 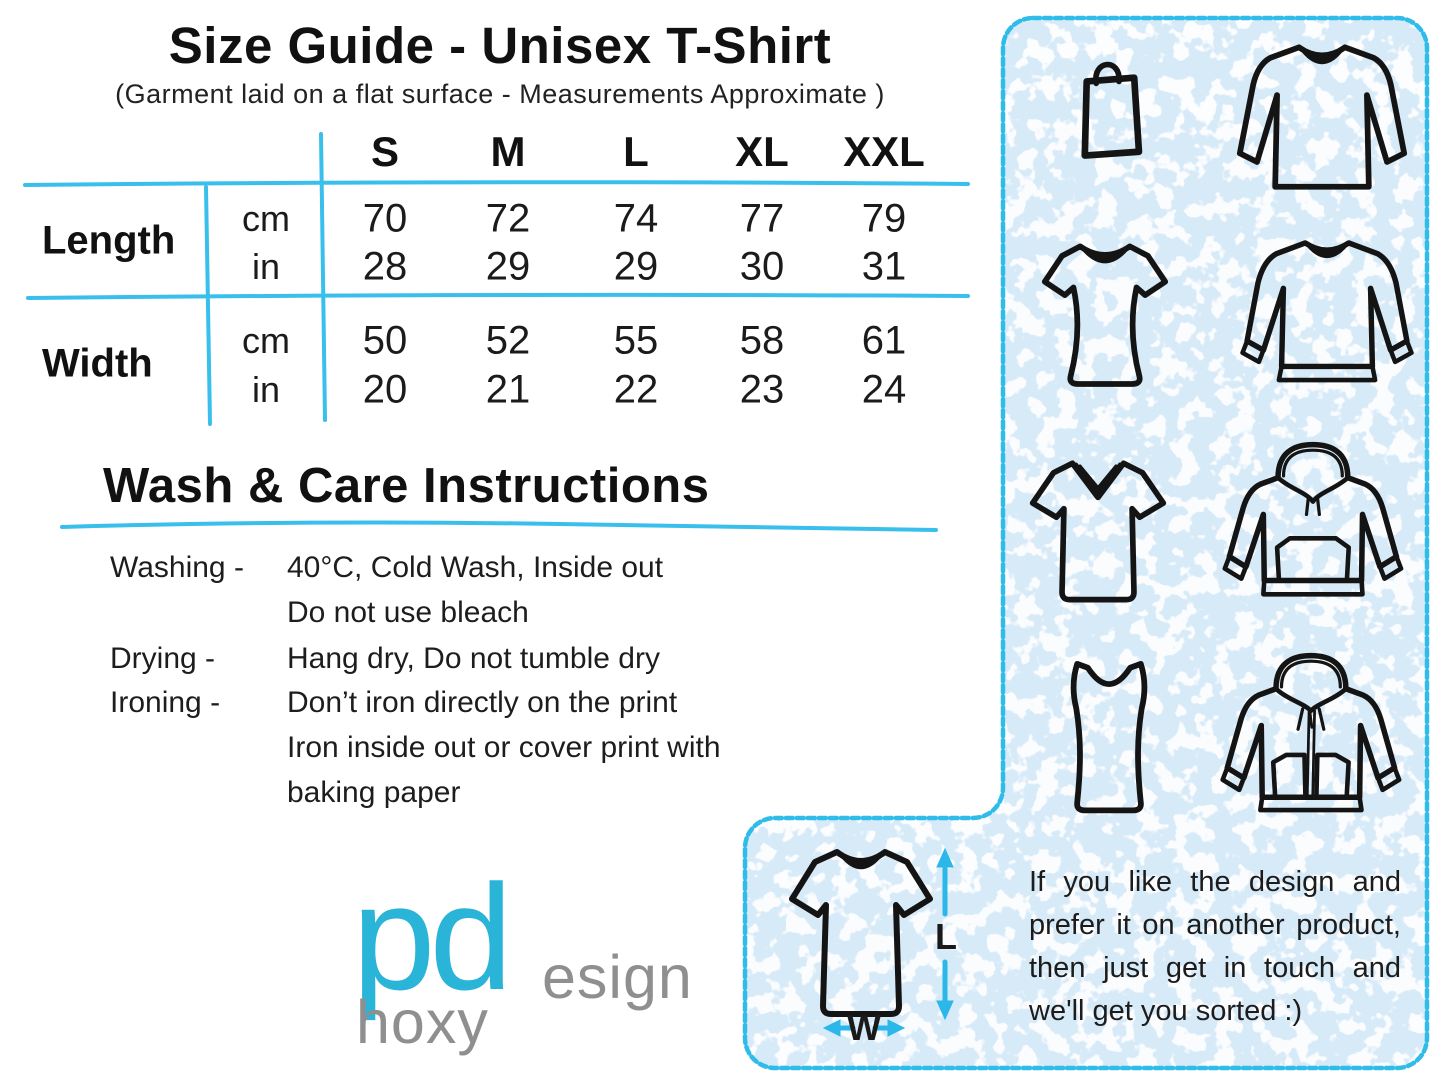 I want to click on unit-length-cm: cm, so click(x=266, y=218).